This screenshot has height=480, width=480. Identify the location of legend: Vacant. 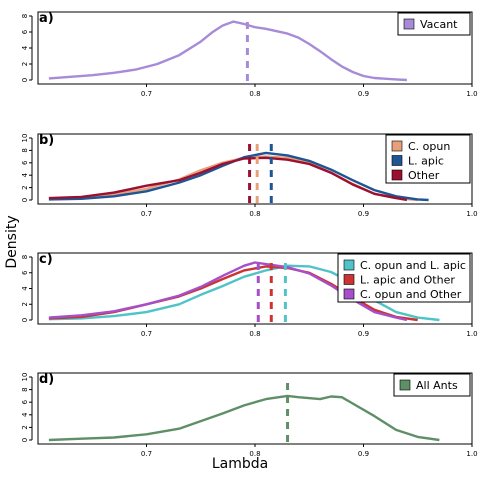
(434, 24).